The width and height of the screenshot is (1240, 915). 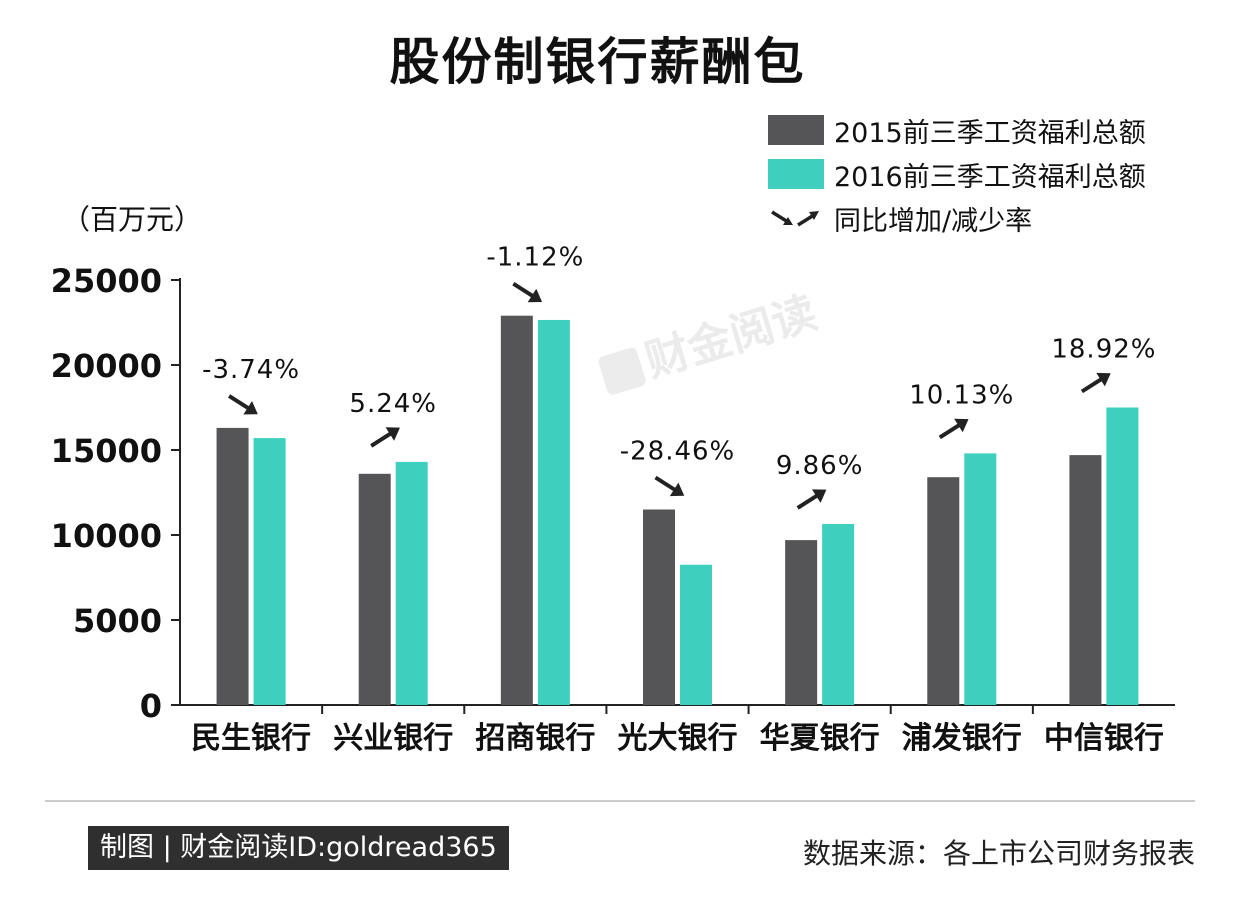 I want to click on credit-badge: 制图 | 财金阅读ID:goldread365, so click(x=298, y=848).